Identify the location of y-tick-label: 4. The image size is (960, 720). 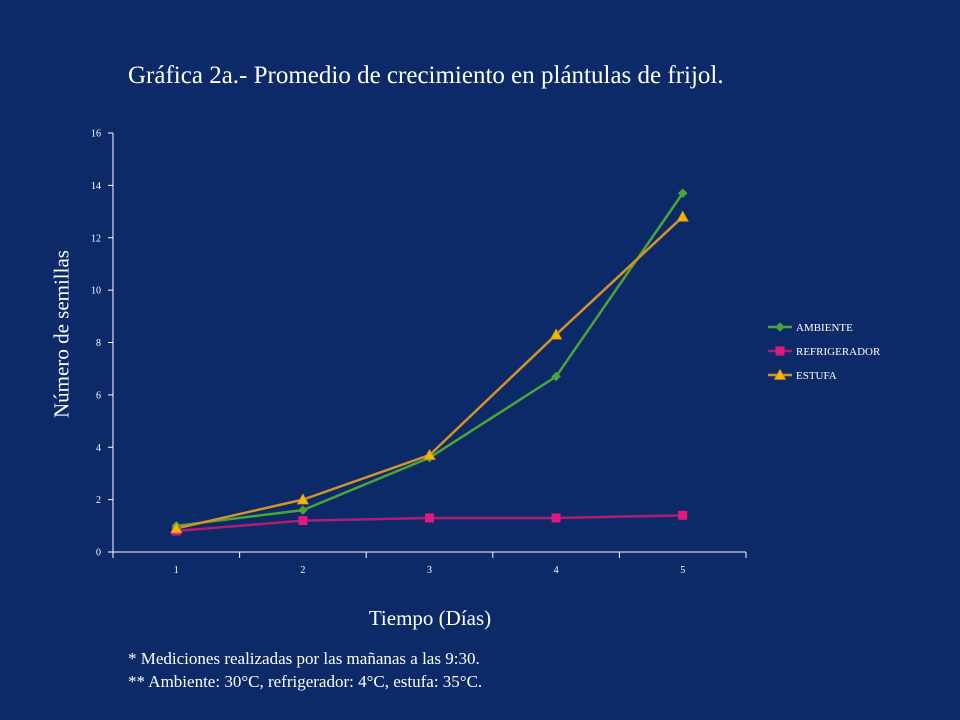
(98, 448).